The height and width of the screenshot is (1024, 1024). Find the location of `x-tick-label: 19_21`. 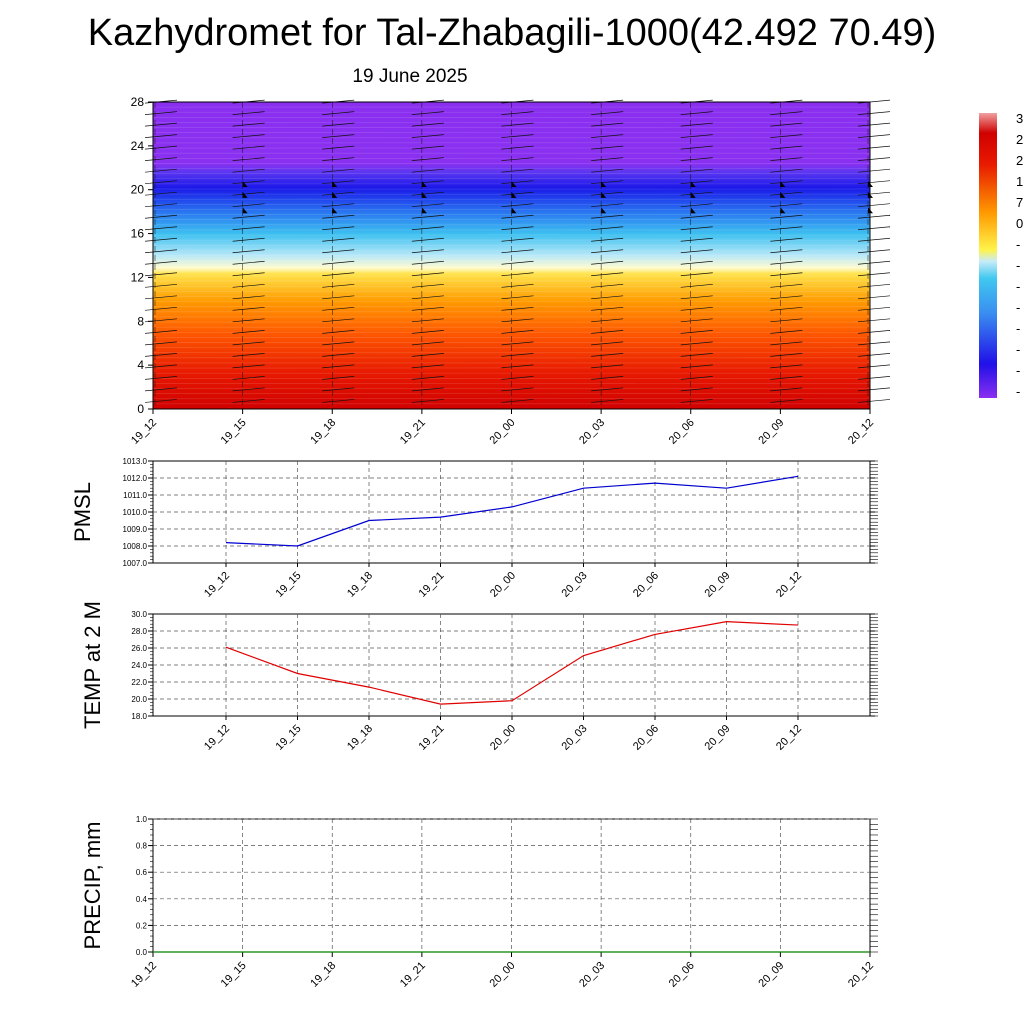

x-tick-label: 19_21 is located at coordinates (432, 585).